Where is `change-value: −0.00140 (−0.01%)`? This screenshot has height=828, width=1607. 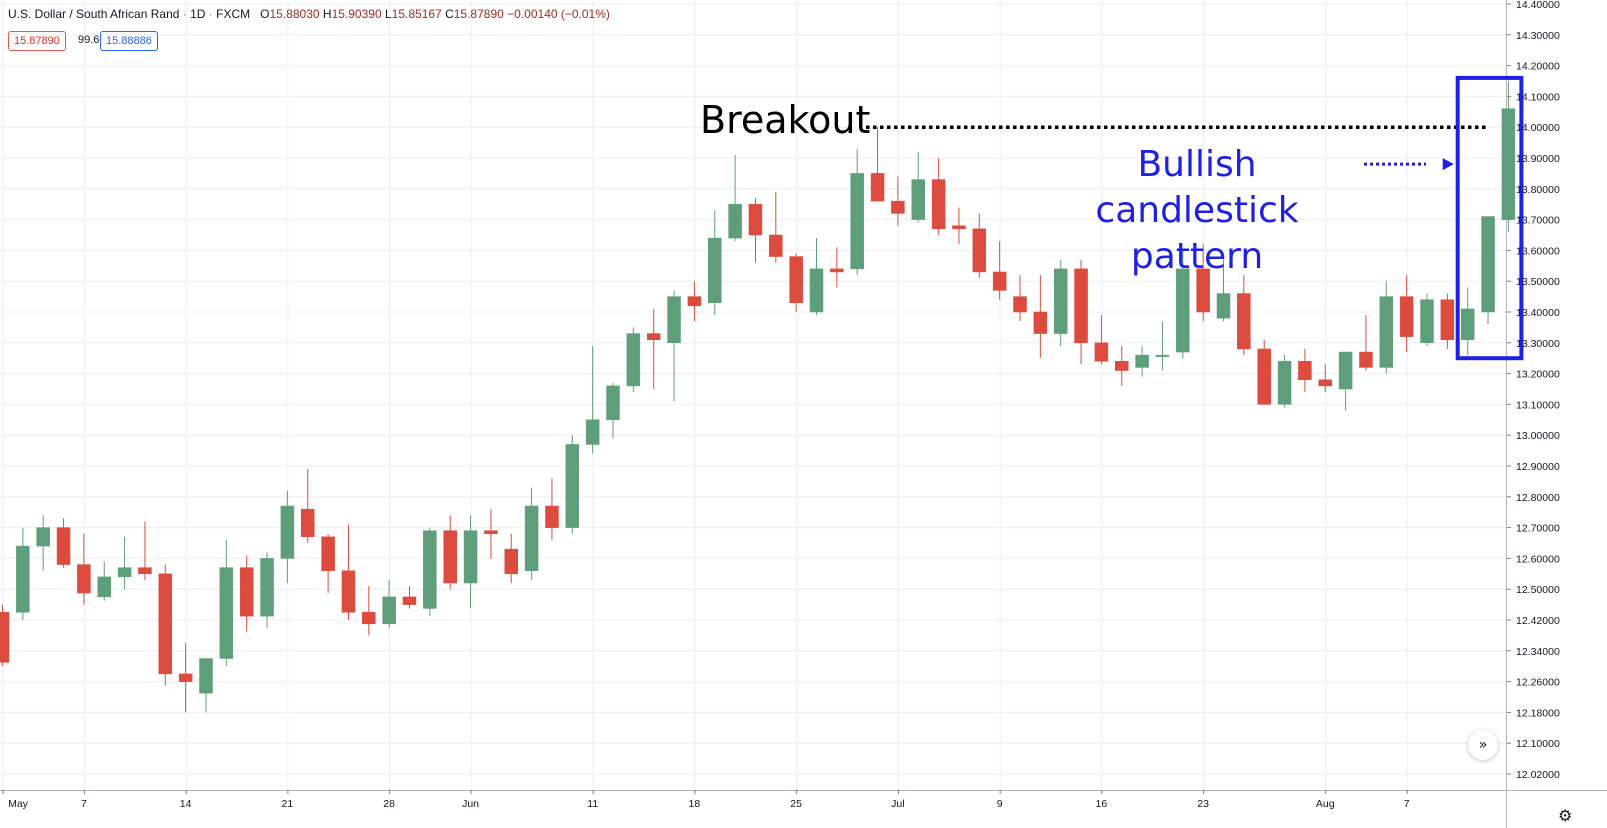
change-value: −0.00140 (−0.01%) is located at coordinates (558, 14).